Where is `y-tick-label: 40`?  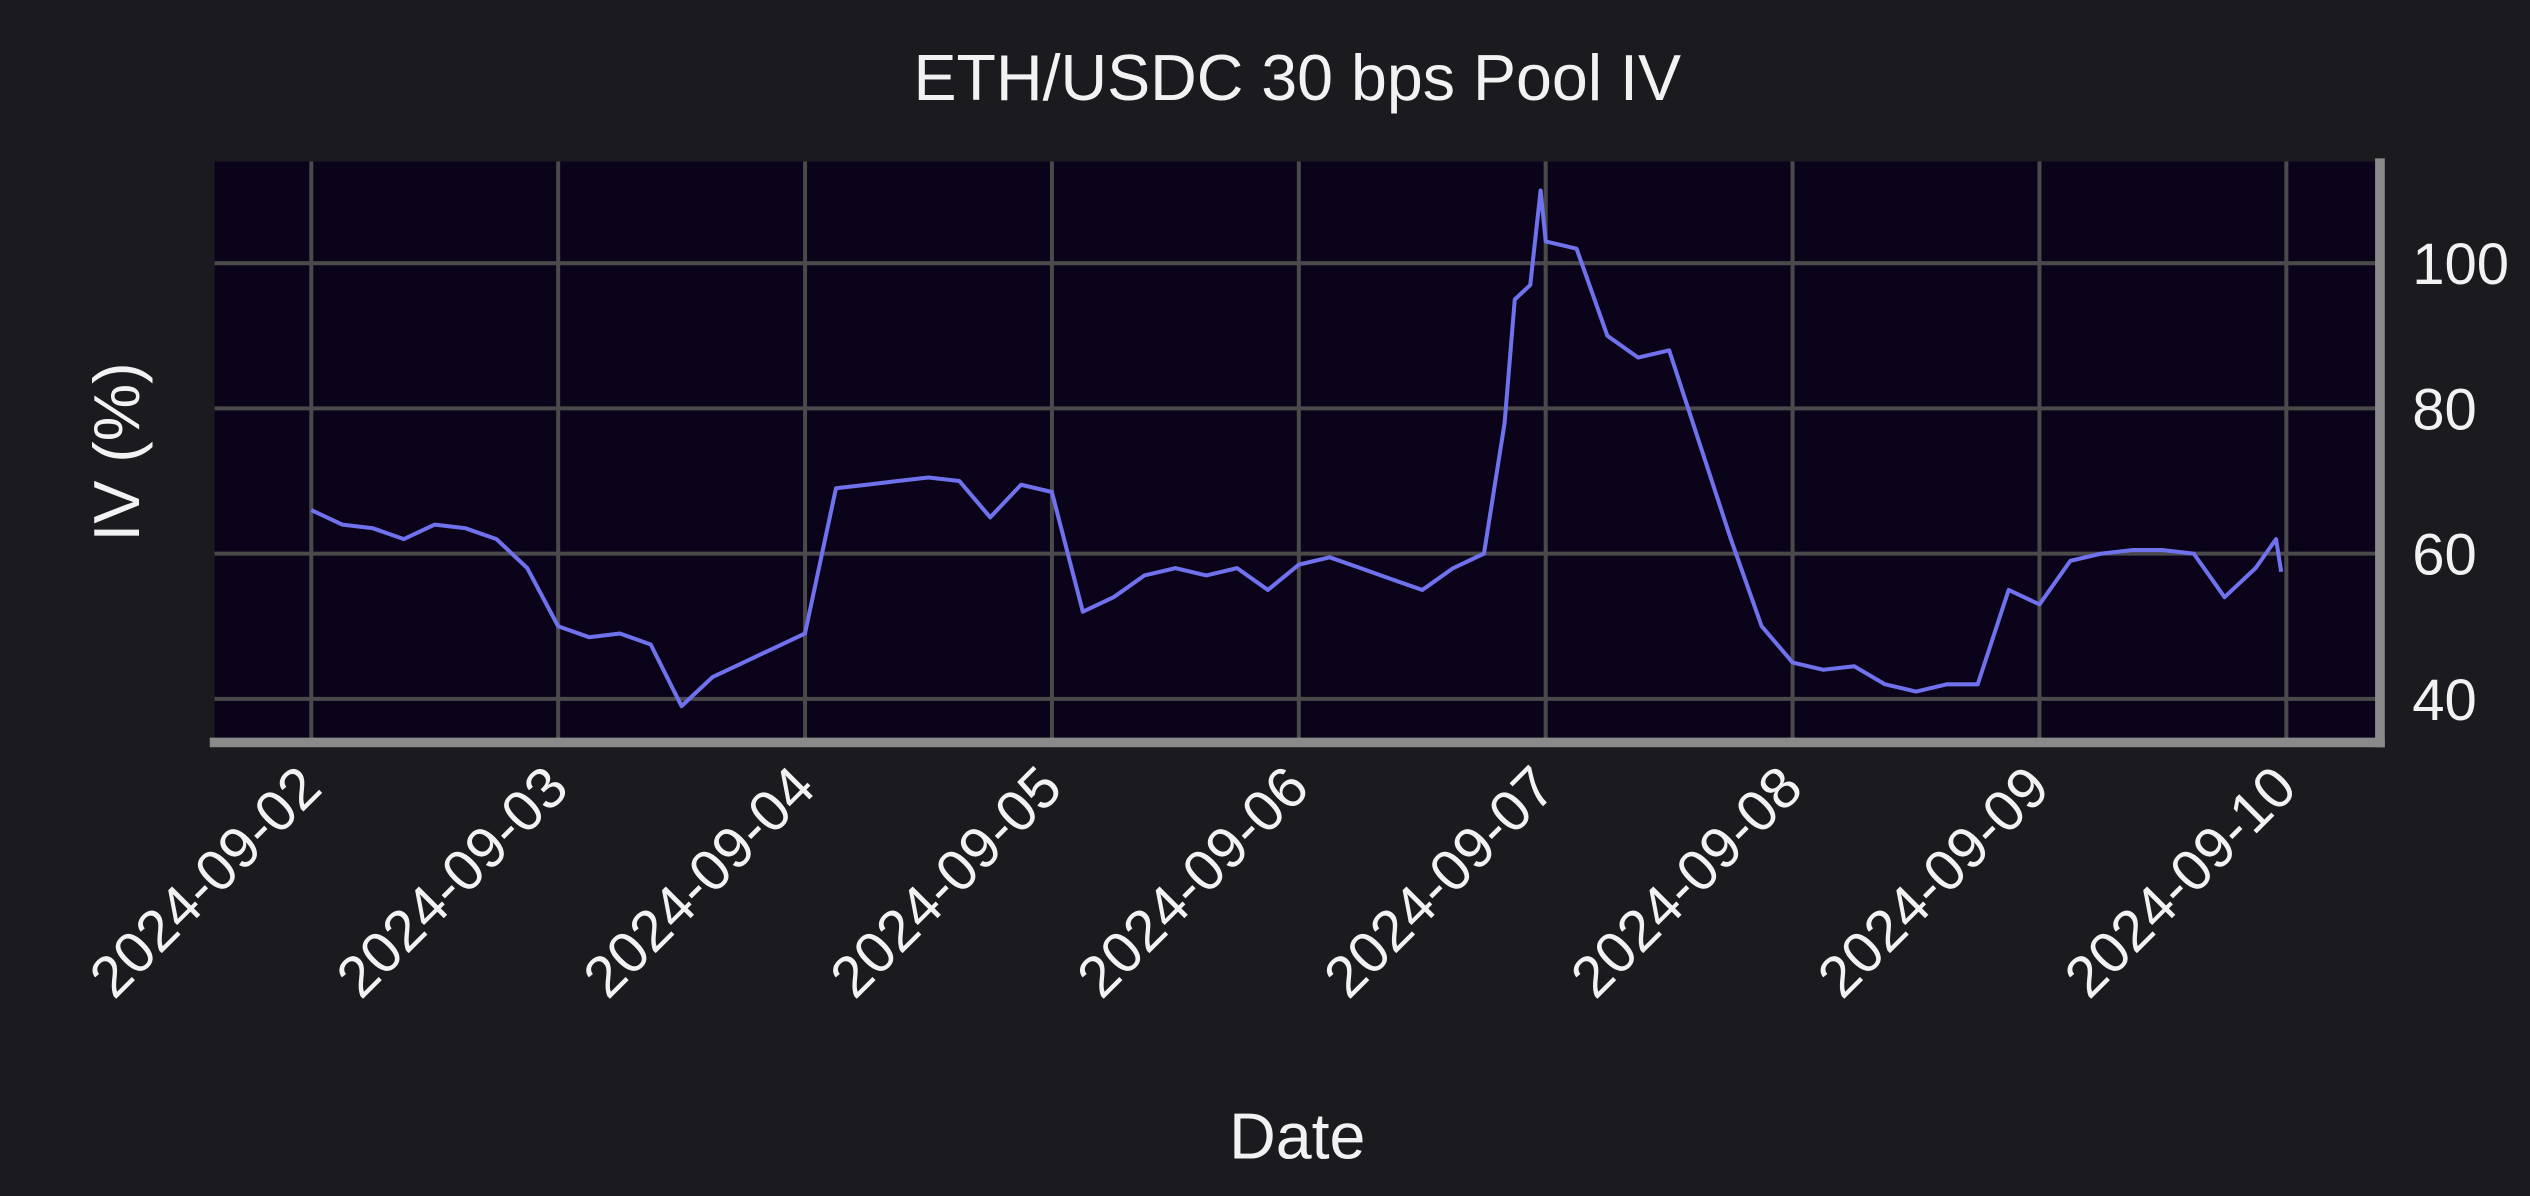 y-tick-label: 40 is located at coordinates (2444, 700).